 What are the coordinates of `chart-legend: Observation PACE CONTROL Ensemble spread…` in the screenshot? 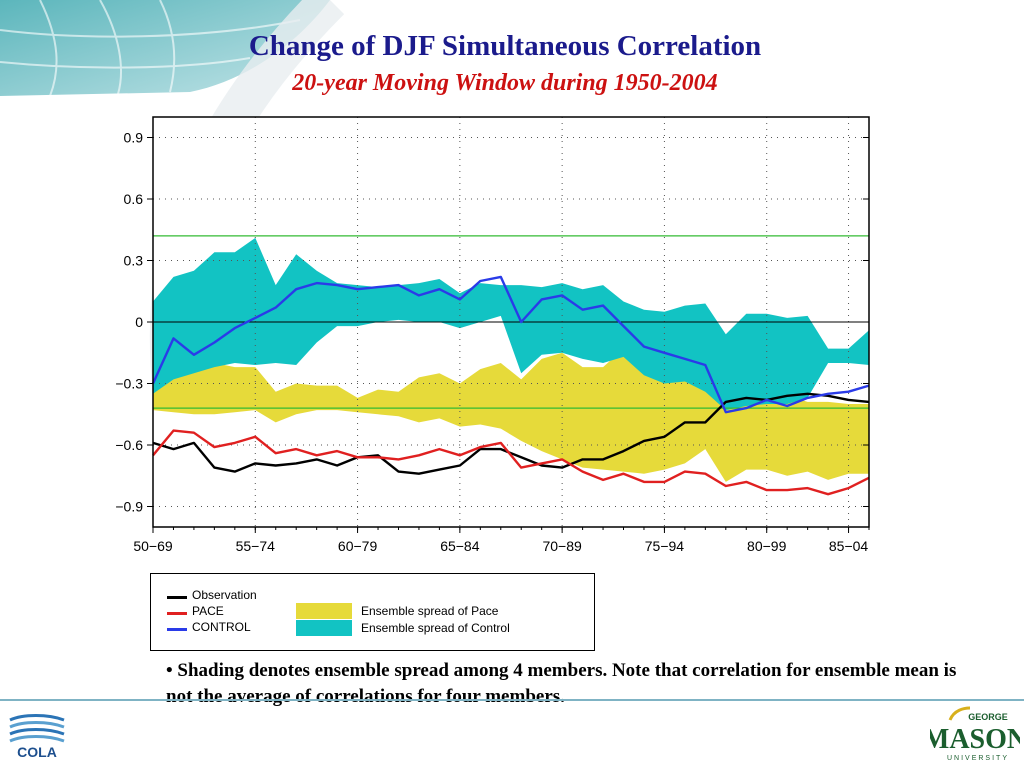 It's located at (372, 612).